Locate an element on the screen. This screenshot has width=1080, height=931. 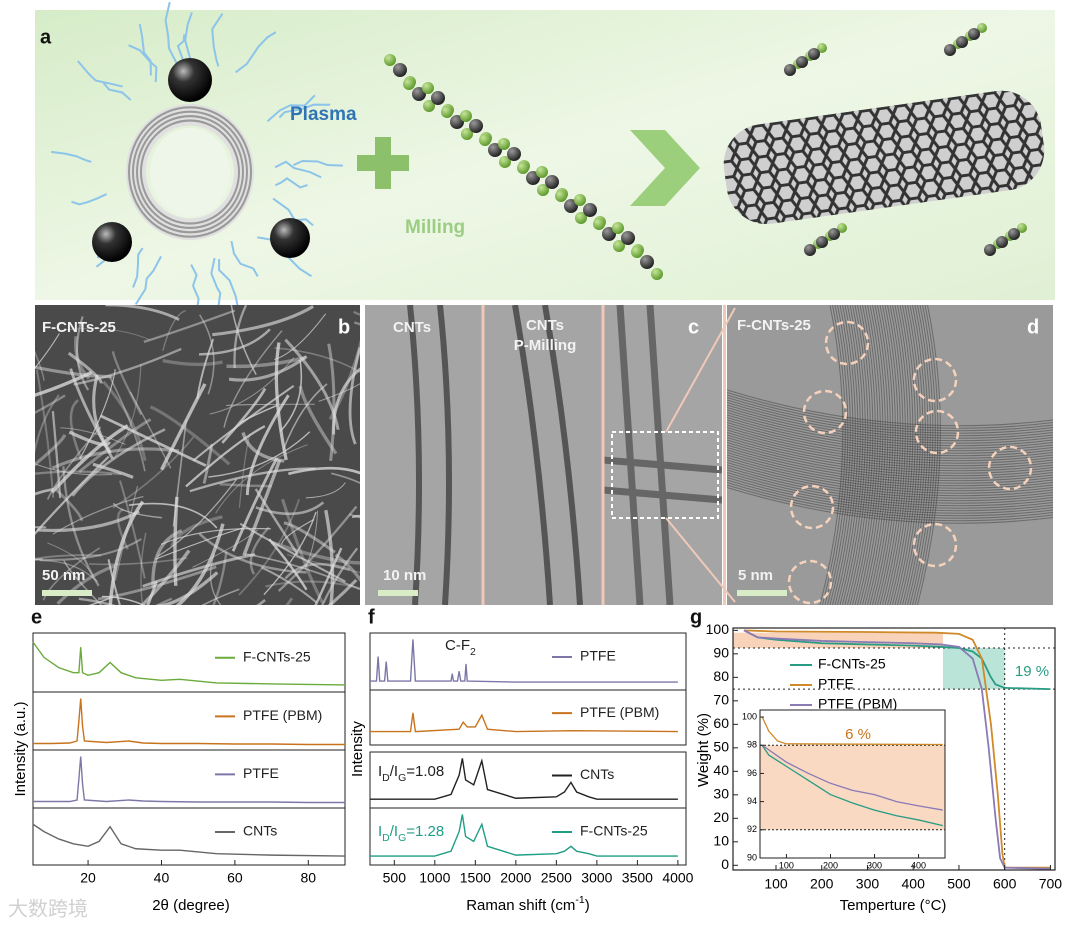
inset-frame is located at coordinates (852, 784).